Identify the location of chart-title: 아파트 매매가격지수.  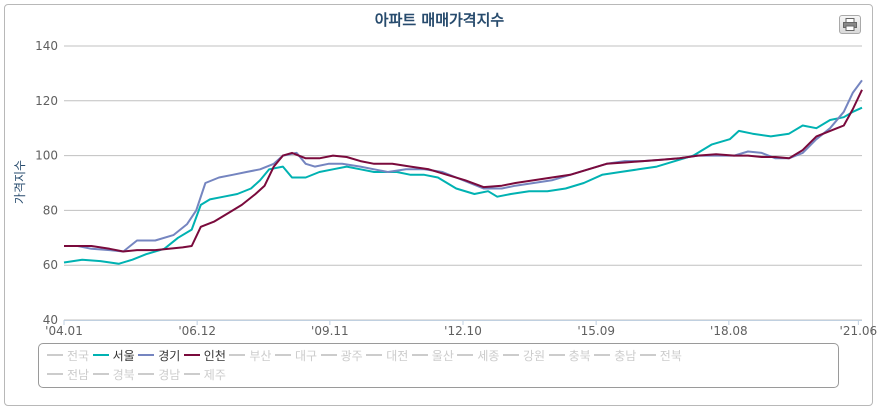
(439, 20).